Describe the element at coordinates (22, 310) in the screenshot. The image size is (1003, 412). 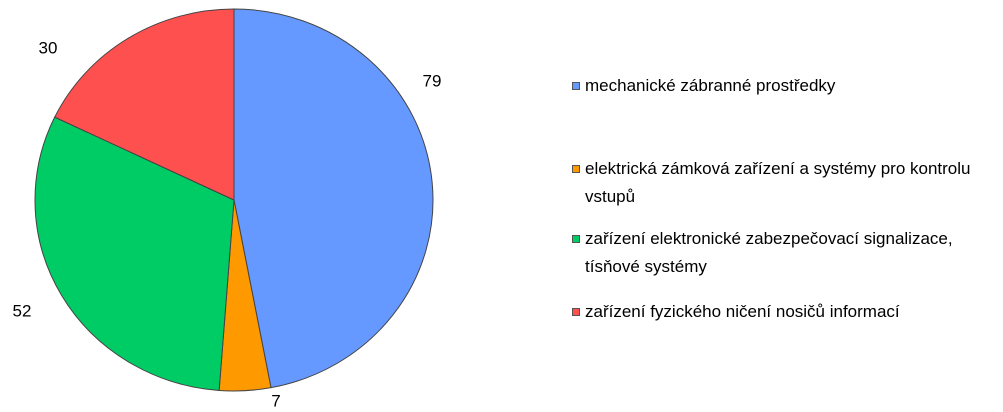
I see `data-label: 52` at that location.